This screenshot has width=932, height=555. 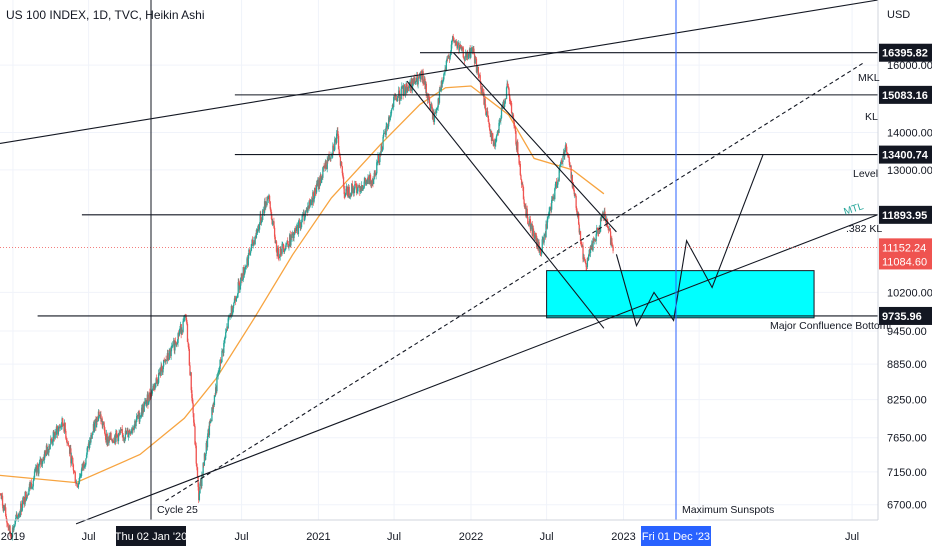 I want to click on prior-close-tag, so click(x=905, y=261).